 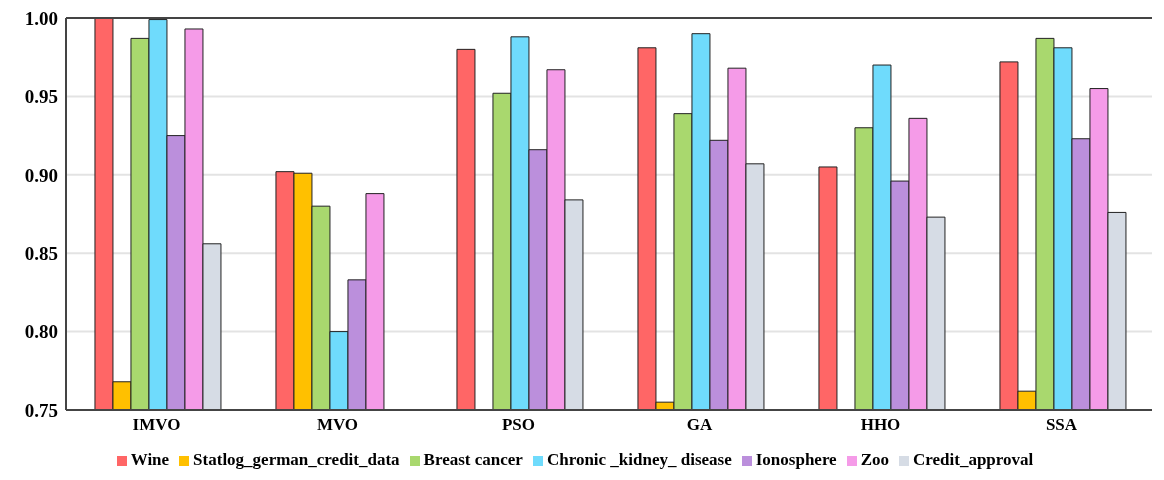 I want to click on x-tick-label: SSA, so click(x=1061, y=425).